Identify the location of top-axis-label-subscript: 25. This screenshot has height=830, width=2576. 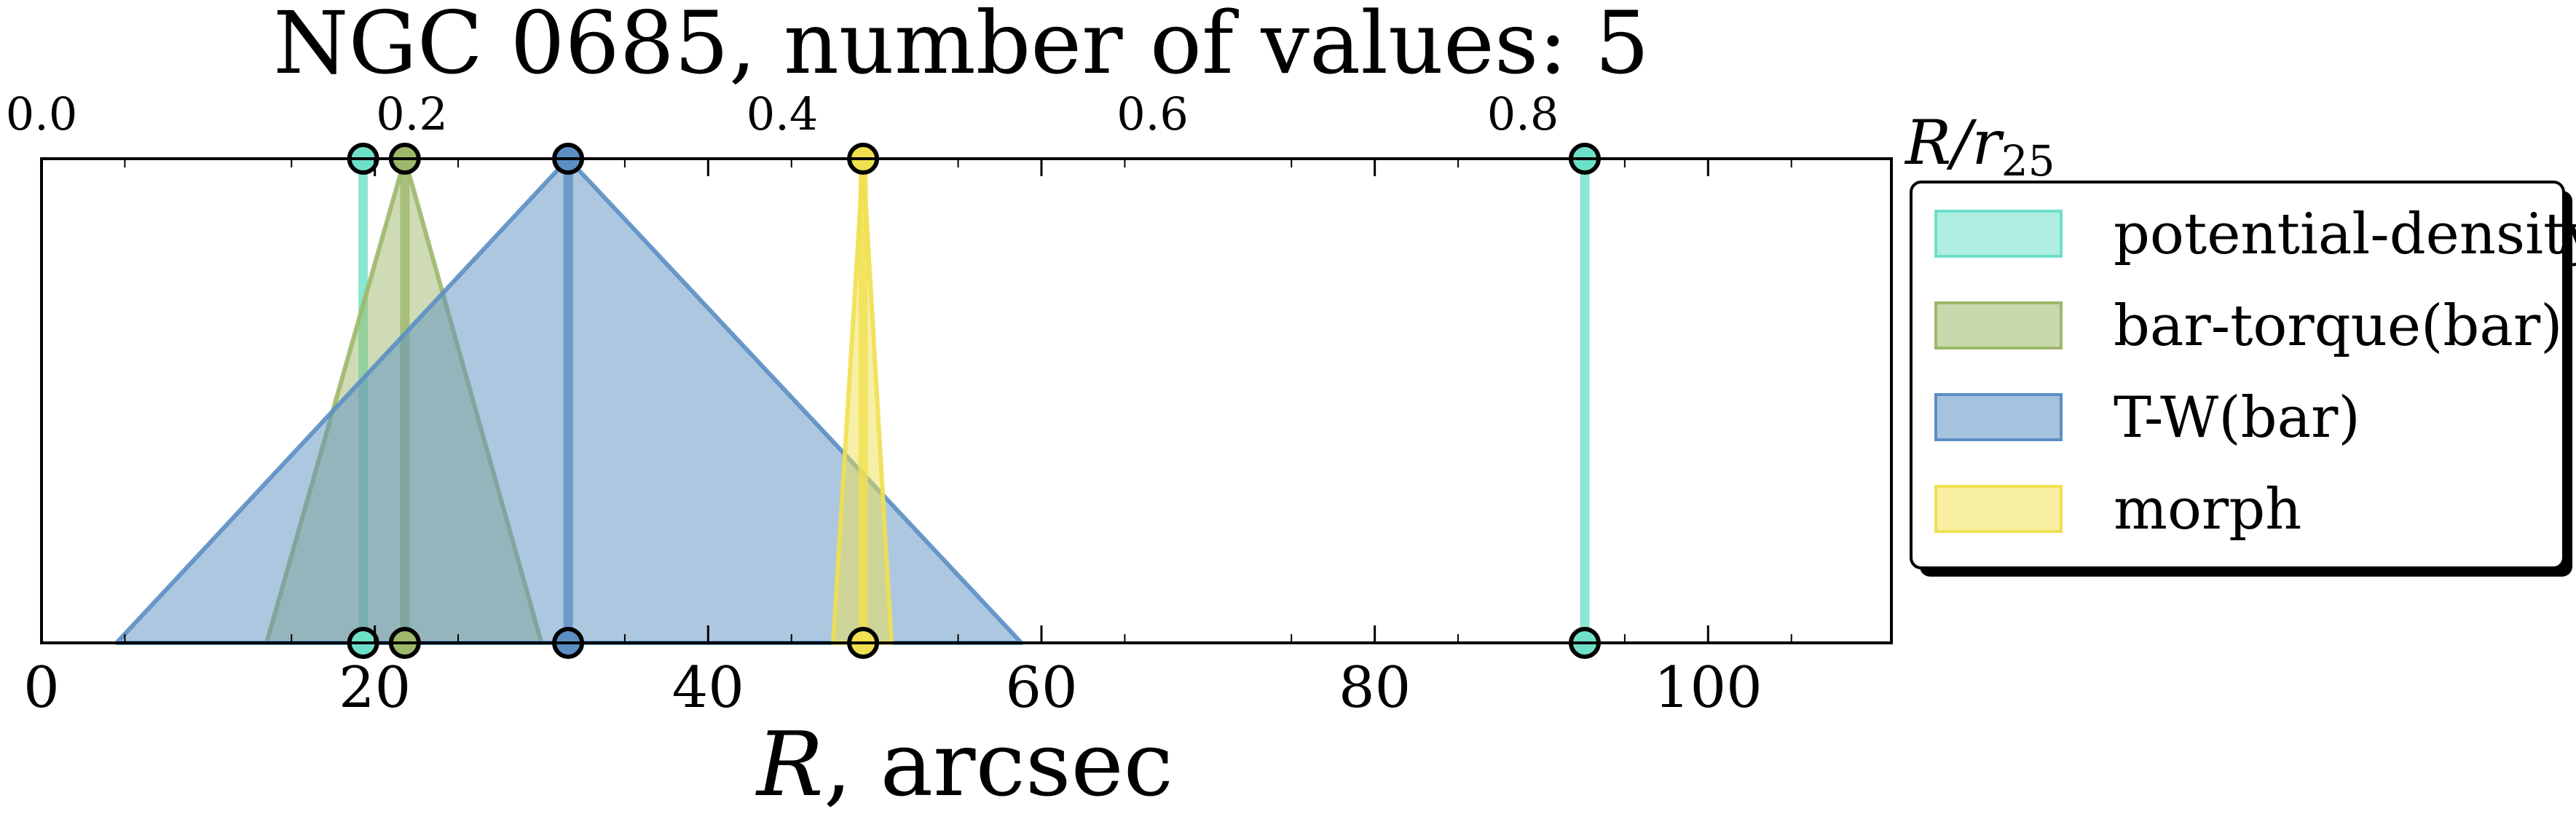
(2028, 161).